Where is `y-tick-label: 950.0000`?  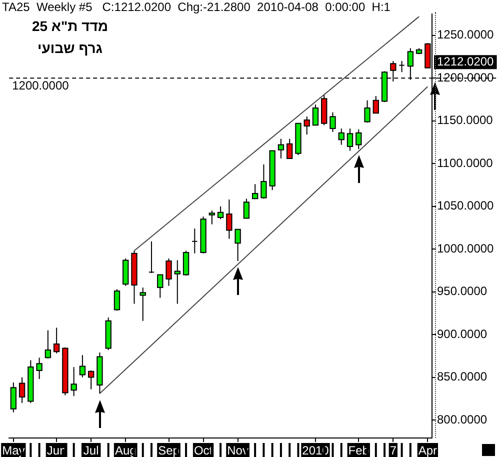
y-tick-label: 950.0000 is located at coordinates (462, 291).